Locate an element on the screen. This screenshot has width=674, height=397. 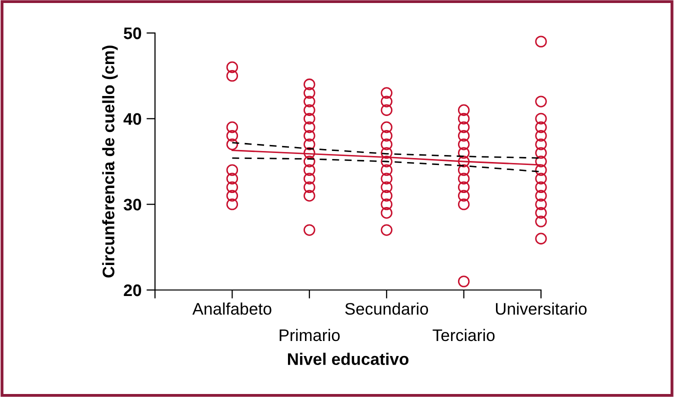
y-tick-label: 30 is located at coordinates (133, 204).